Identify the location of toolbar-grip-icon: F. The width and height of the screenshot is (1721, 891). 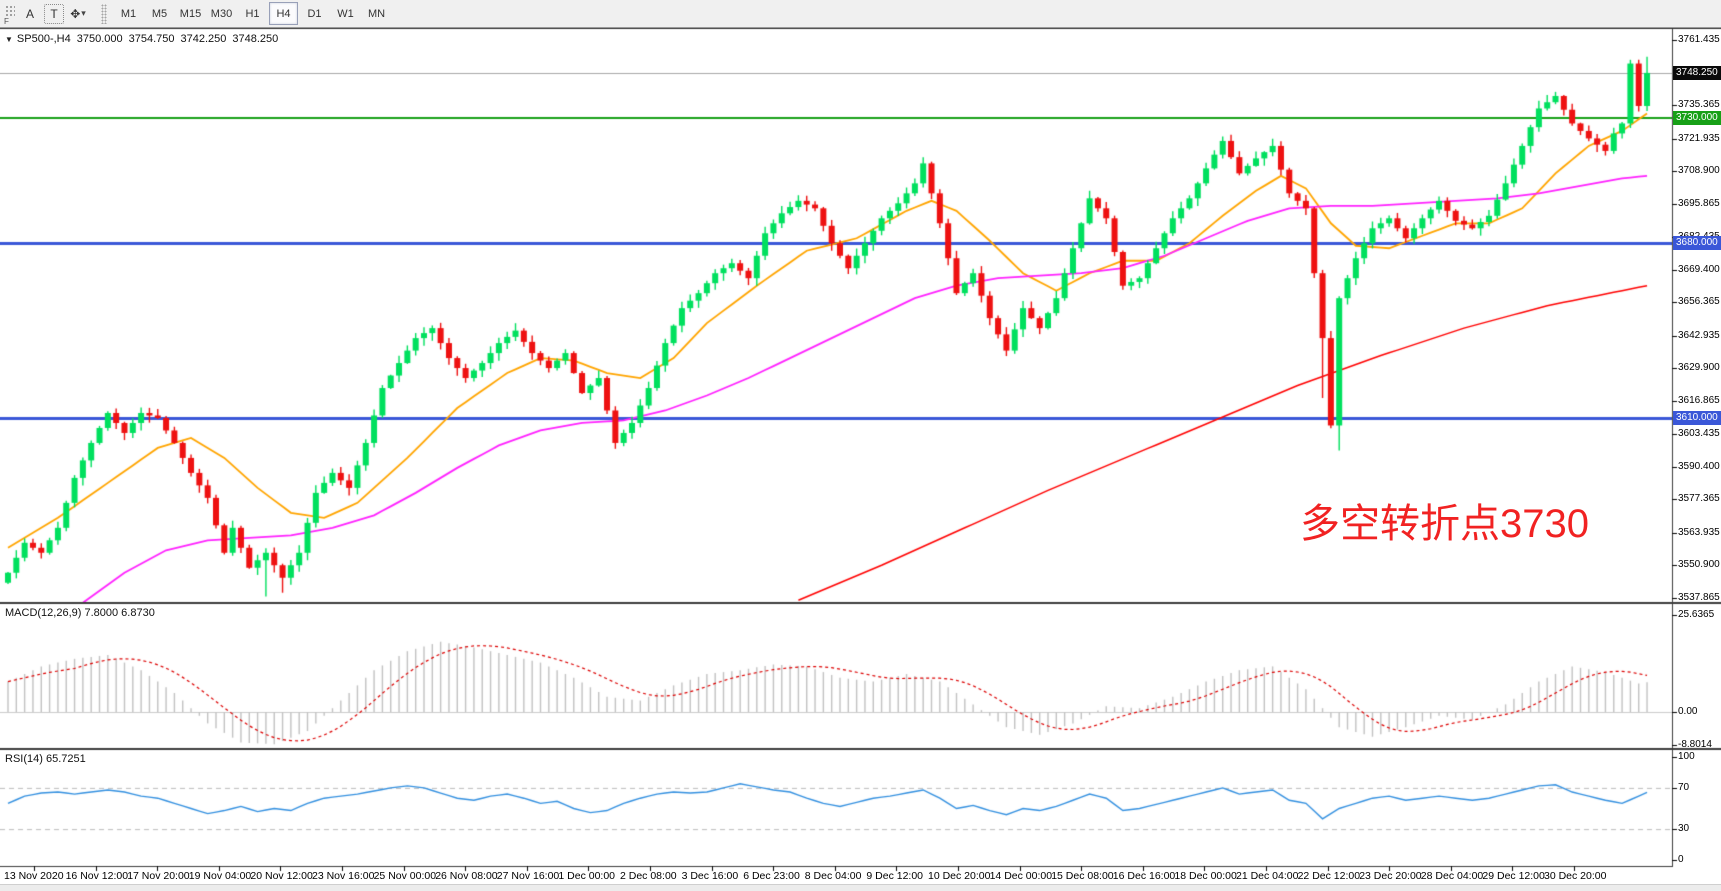
(10, 15).